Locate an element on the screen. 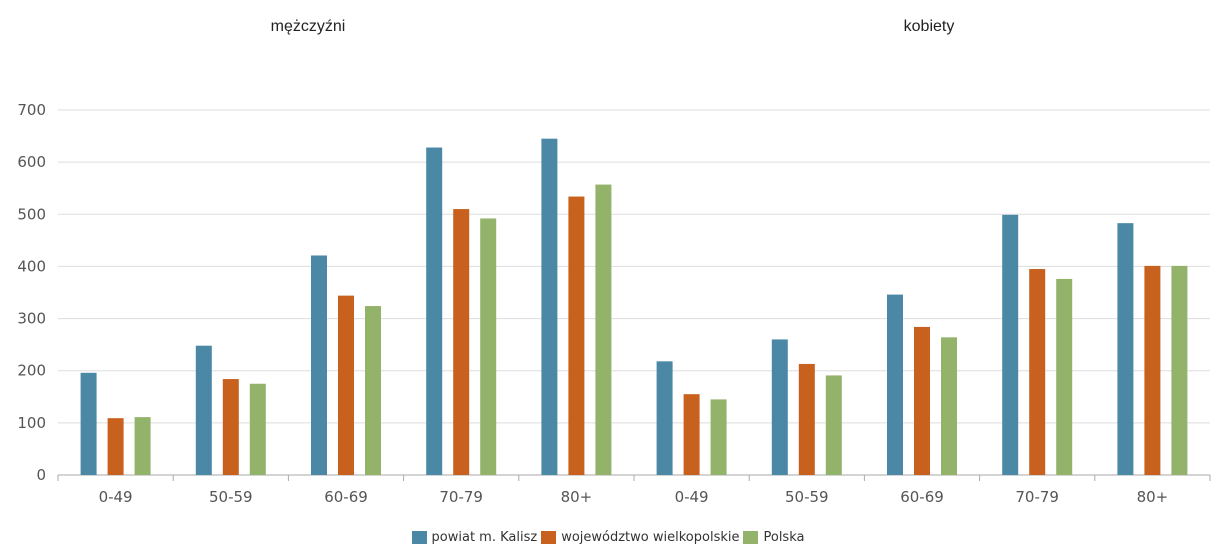  legend-item: województwo wielkopolskie is located at coordinates (640, 537).